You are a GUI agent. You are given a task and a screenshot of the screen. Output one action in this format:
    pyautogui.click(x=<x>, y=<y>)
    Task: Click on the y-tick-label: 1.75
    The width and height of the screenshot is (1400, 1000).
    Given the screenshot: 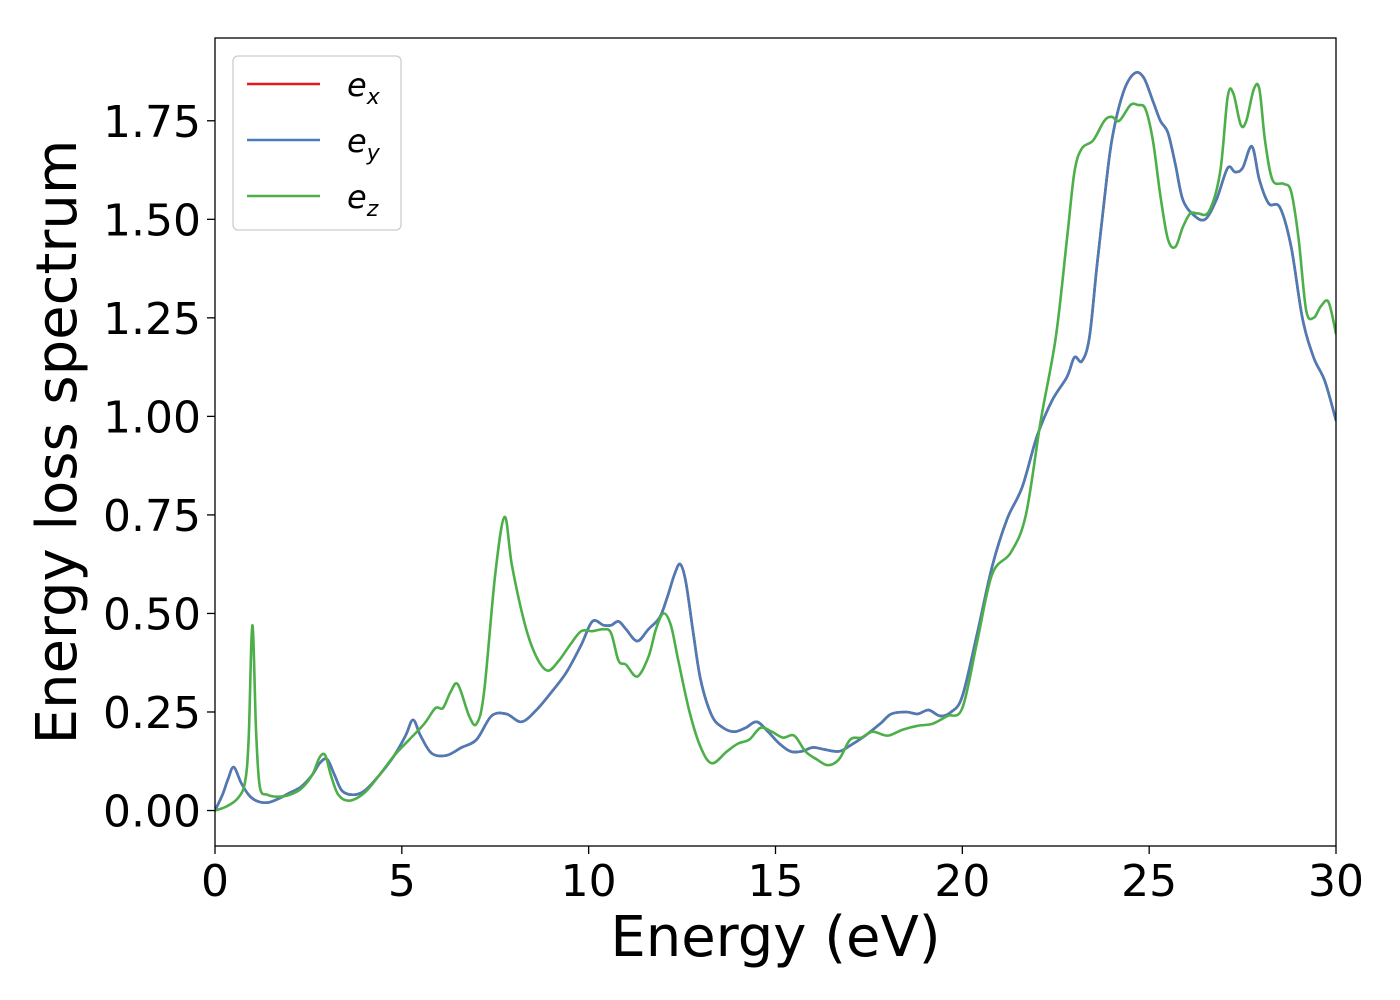 What is the action you would take?
    pyautogui.click(x=152, y=122)
    